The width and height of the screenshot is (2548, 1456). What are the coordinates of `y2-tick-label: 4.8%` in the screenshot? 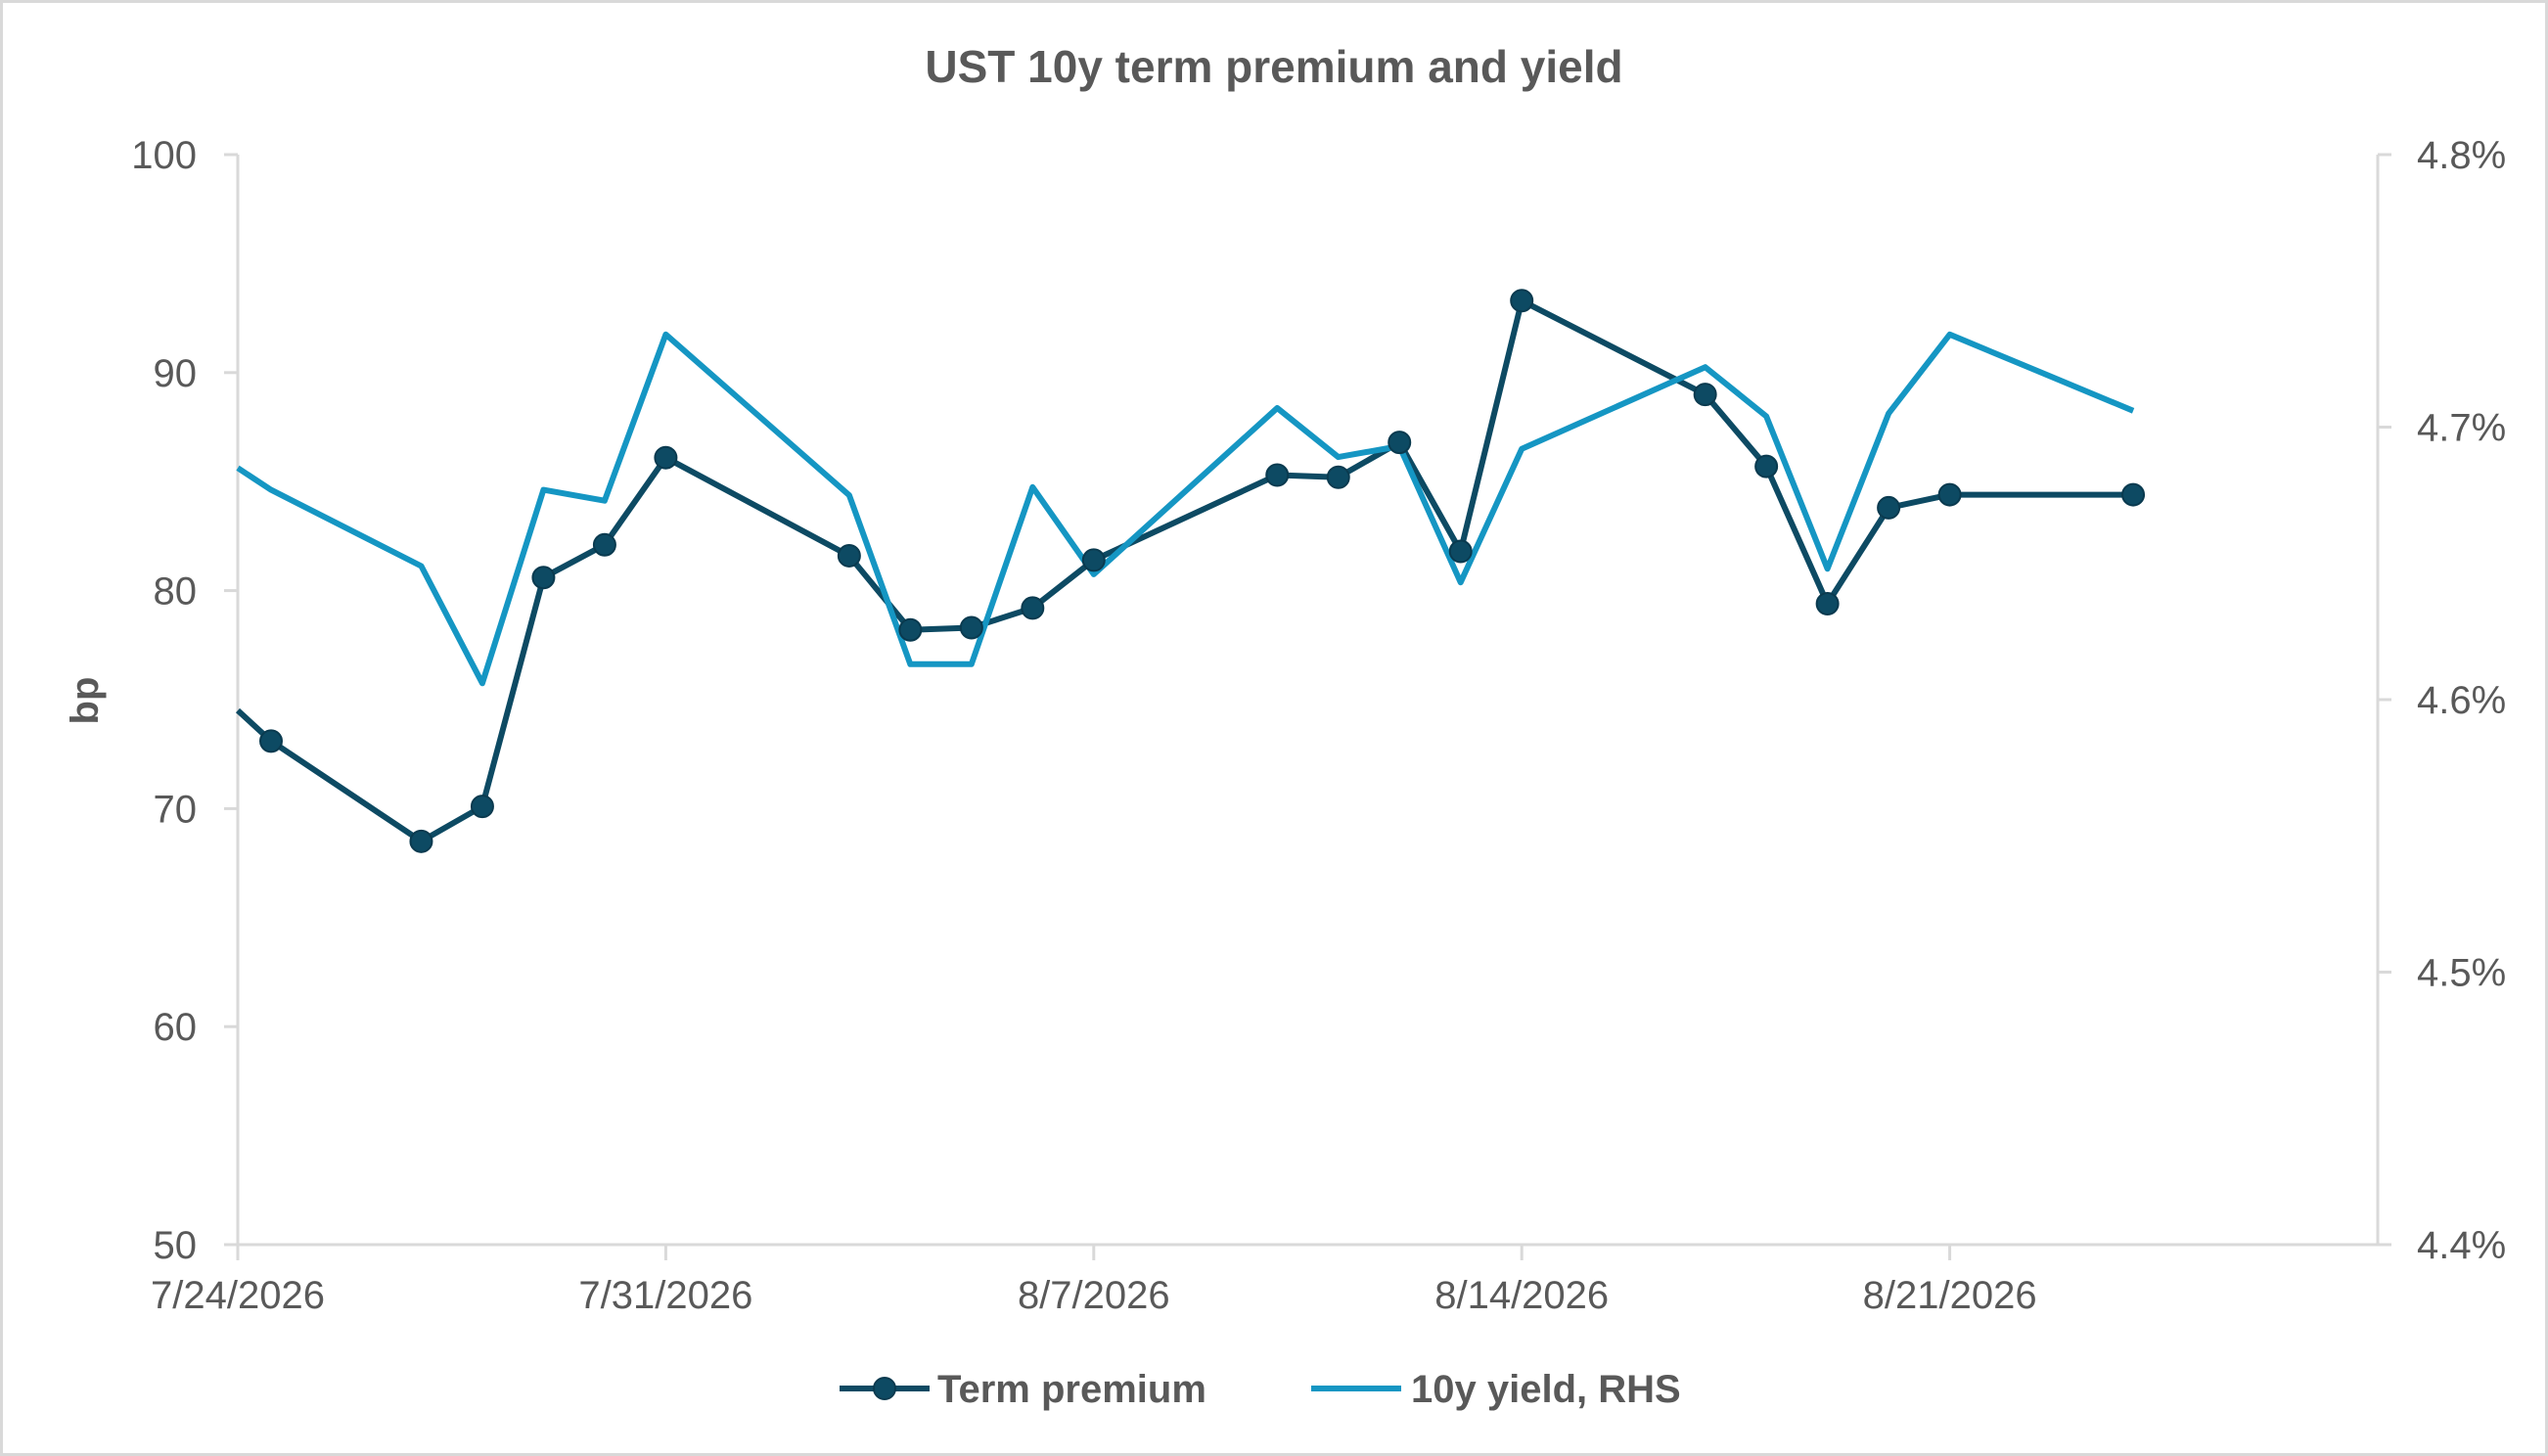 It's located at (2461, 155).